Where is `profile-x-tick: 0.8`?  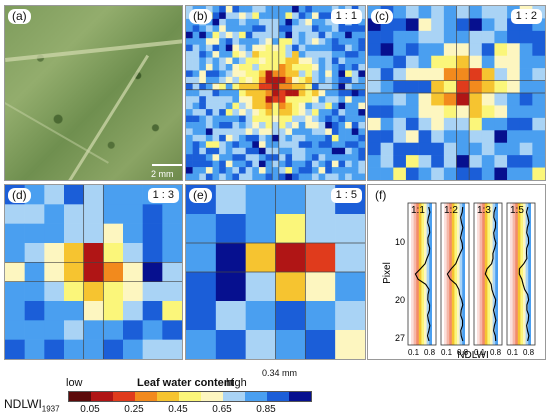
profile-x-tick: 0.8 is located at coordinates (496, 352).